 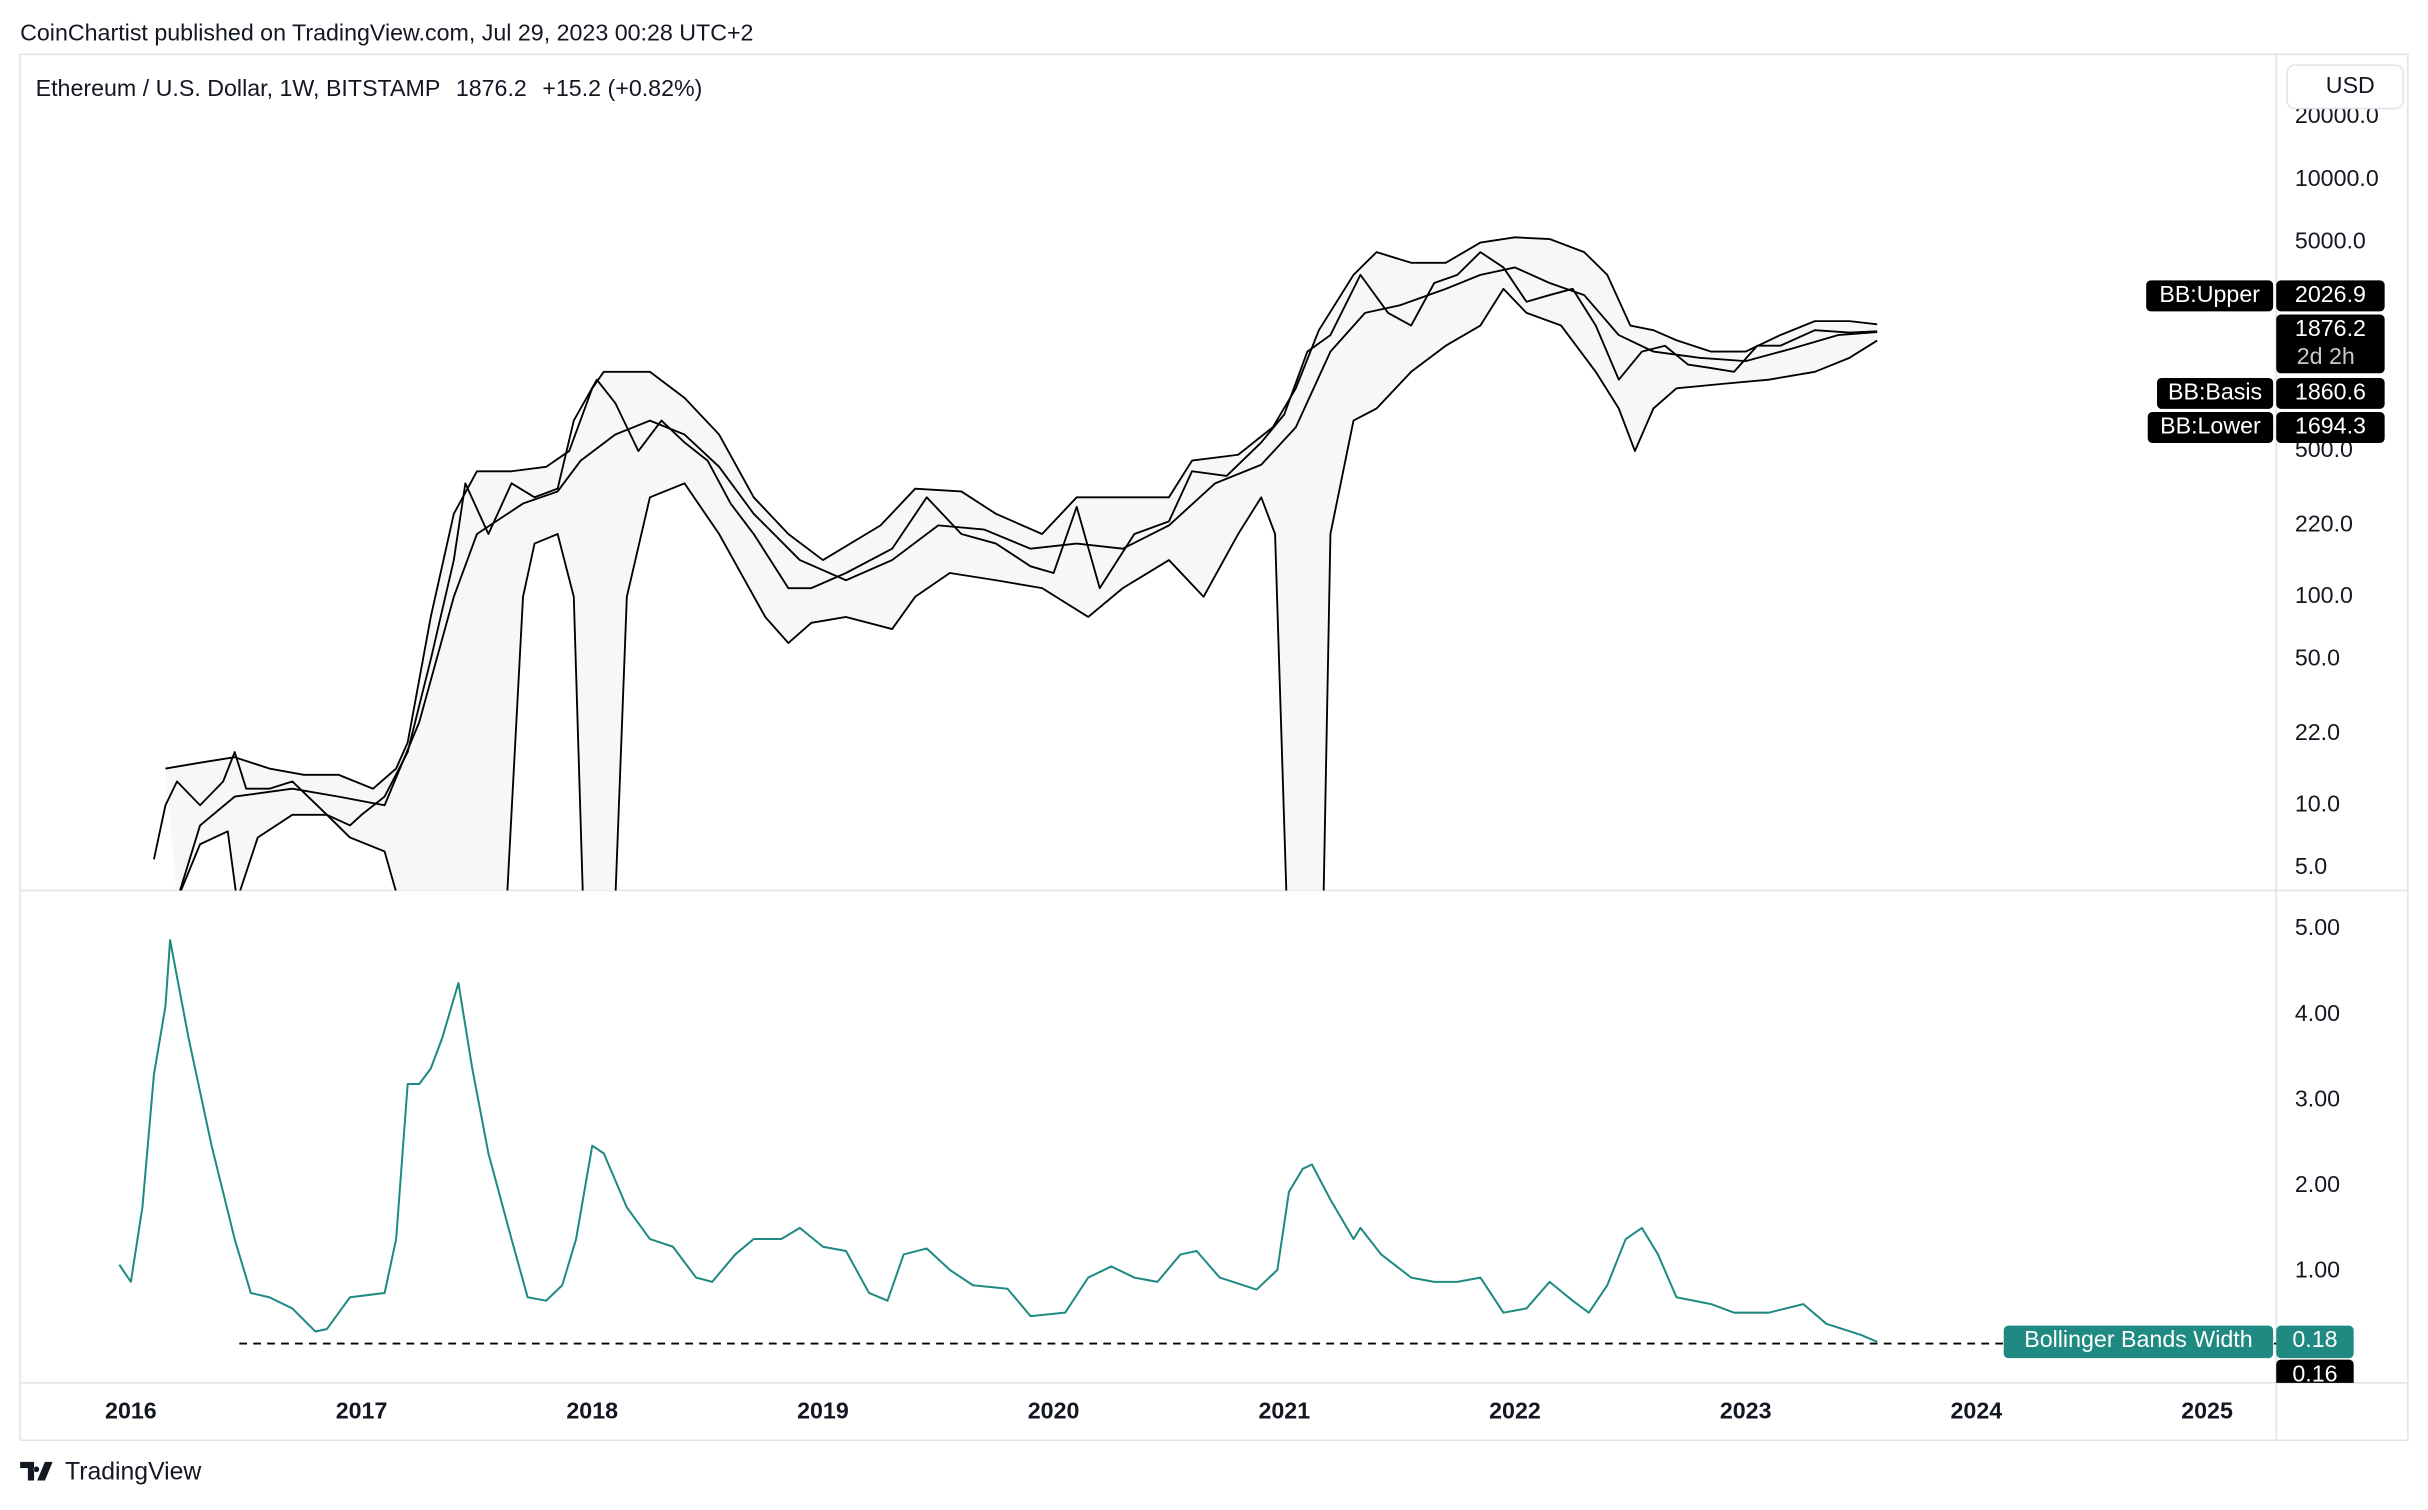 I want to click on y-tick-label: 1.00, so click(x=2317, y=1270).